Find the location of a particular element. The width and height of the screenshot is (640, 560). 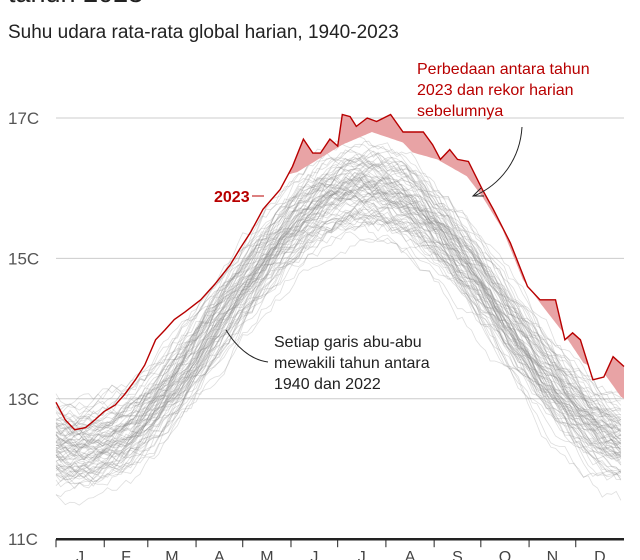

difference-annotation-line1: Perbedaan antara tahun is located at coordinates (503, 69).